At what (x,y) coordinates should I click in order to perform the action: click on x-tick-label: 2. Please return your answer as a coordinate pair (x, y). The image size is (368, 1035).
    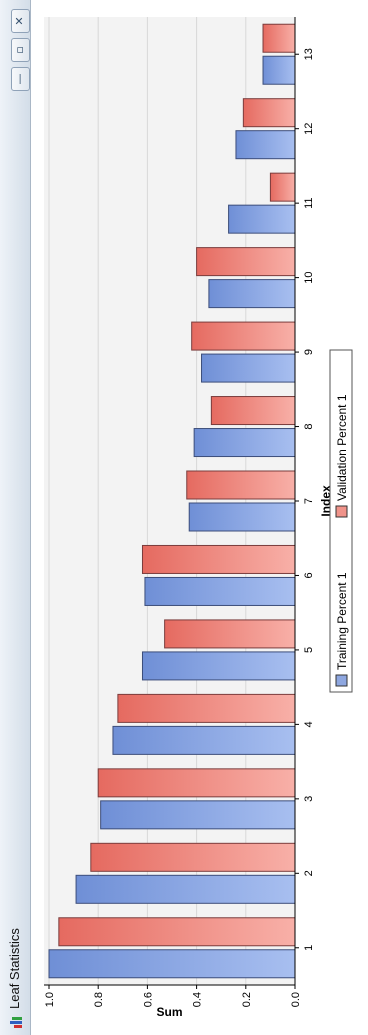
    Looking at the image, I should click on (309, 873).